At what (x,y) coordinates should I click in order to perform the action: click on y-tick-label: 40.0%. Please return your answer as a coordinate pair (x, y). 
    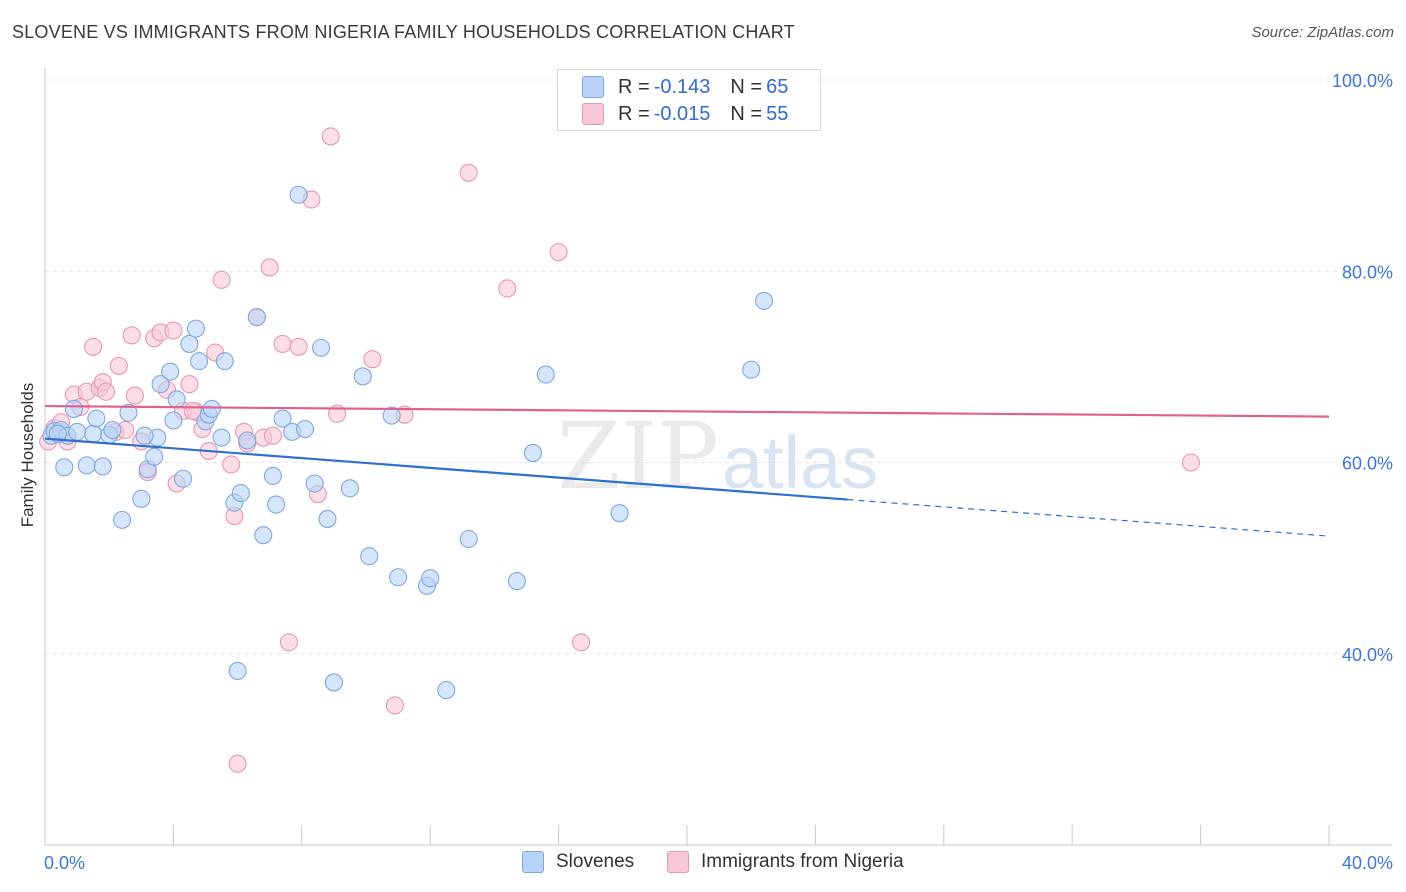
    Looking at the image, I should click on (1367, 655).